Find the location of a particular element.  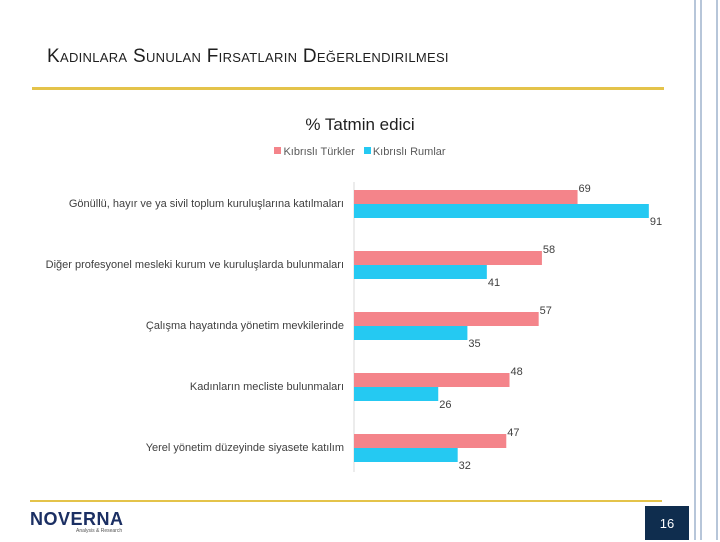

logo-wordmark: NOVERNA is located at coordinates (77, 519).